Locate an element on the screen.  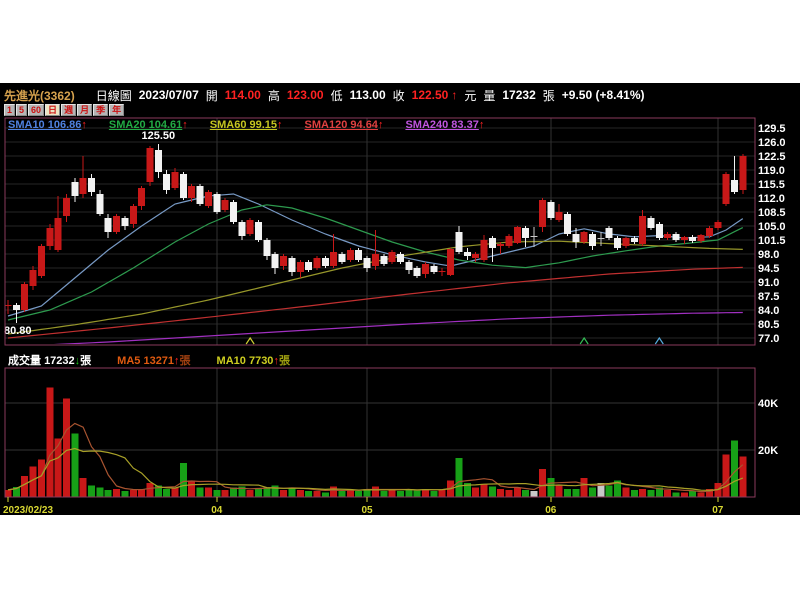
period-tab-季: 季 is located at coordinates (101, 110).